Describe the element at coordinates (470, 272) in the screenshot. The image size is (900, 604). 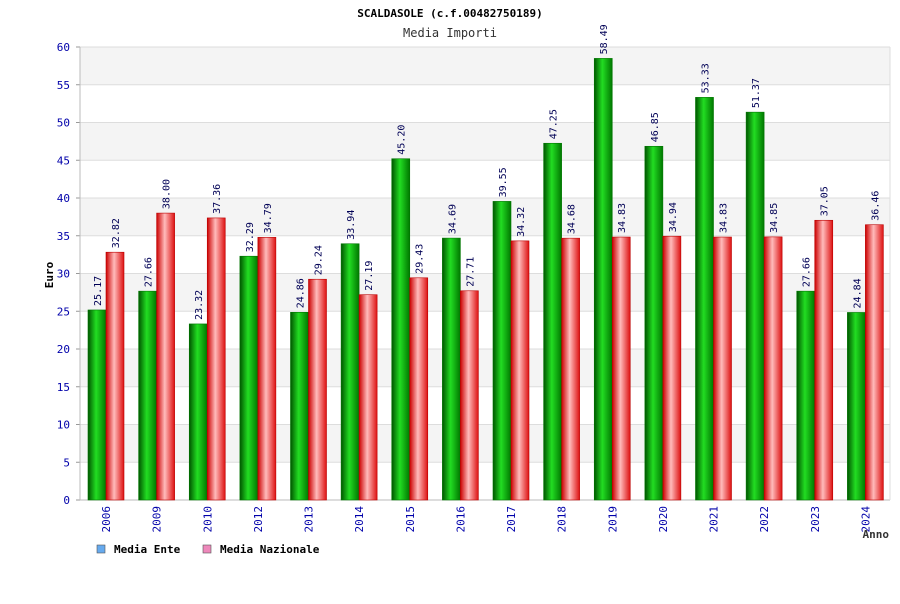
I see `data-label: 27.71` at that location.